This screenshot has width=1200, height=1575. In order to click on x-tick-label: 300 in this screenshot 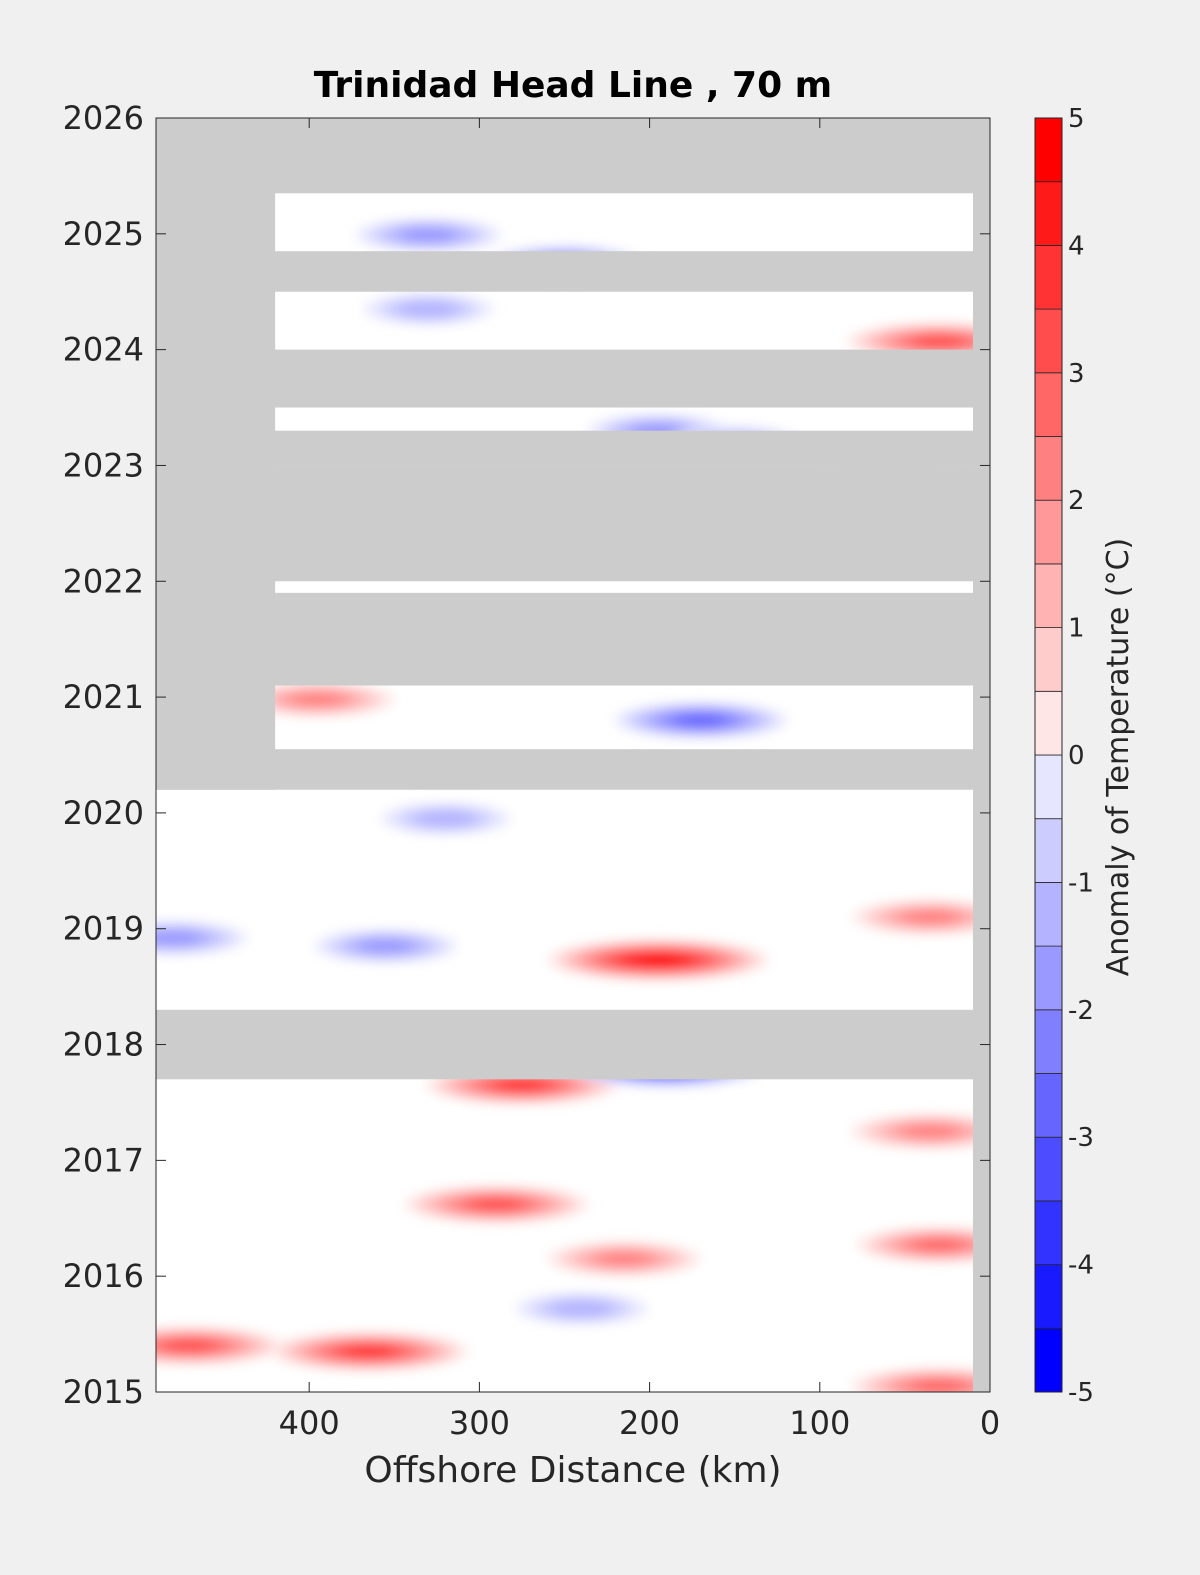, I will do `click(479, 1423)`.